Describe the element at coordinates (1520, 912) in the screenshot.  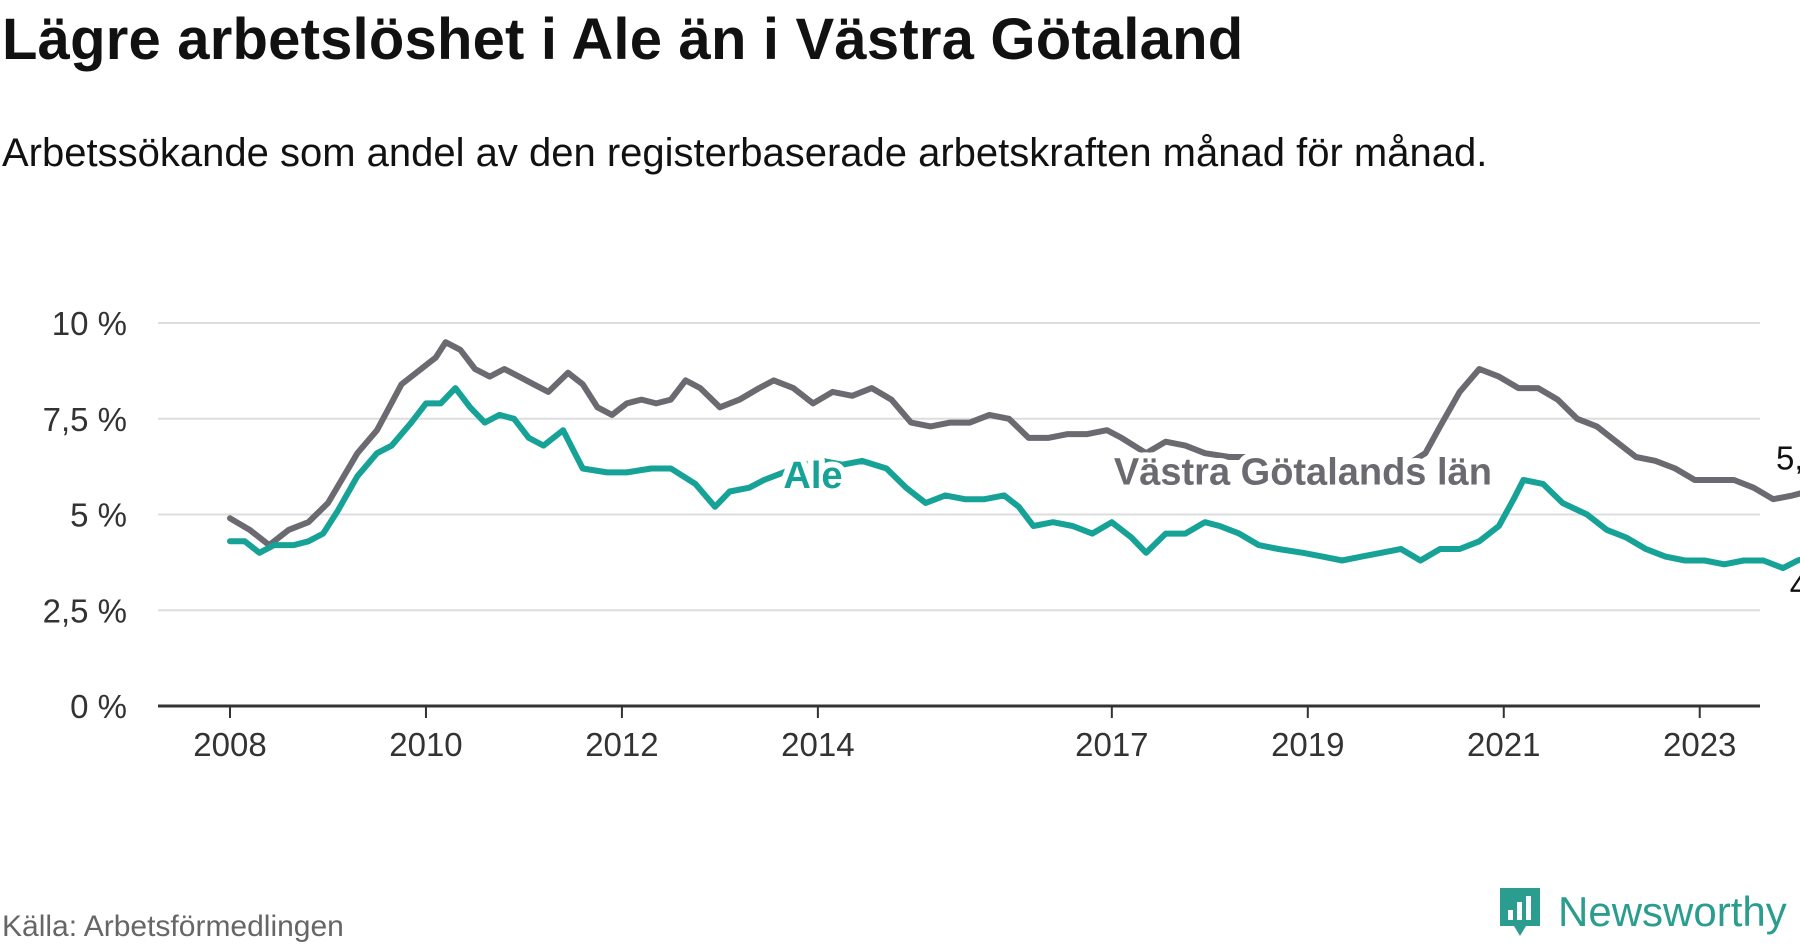
I see `newsworthy-logo-icon` at that location.